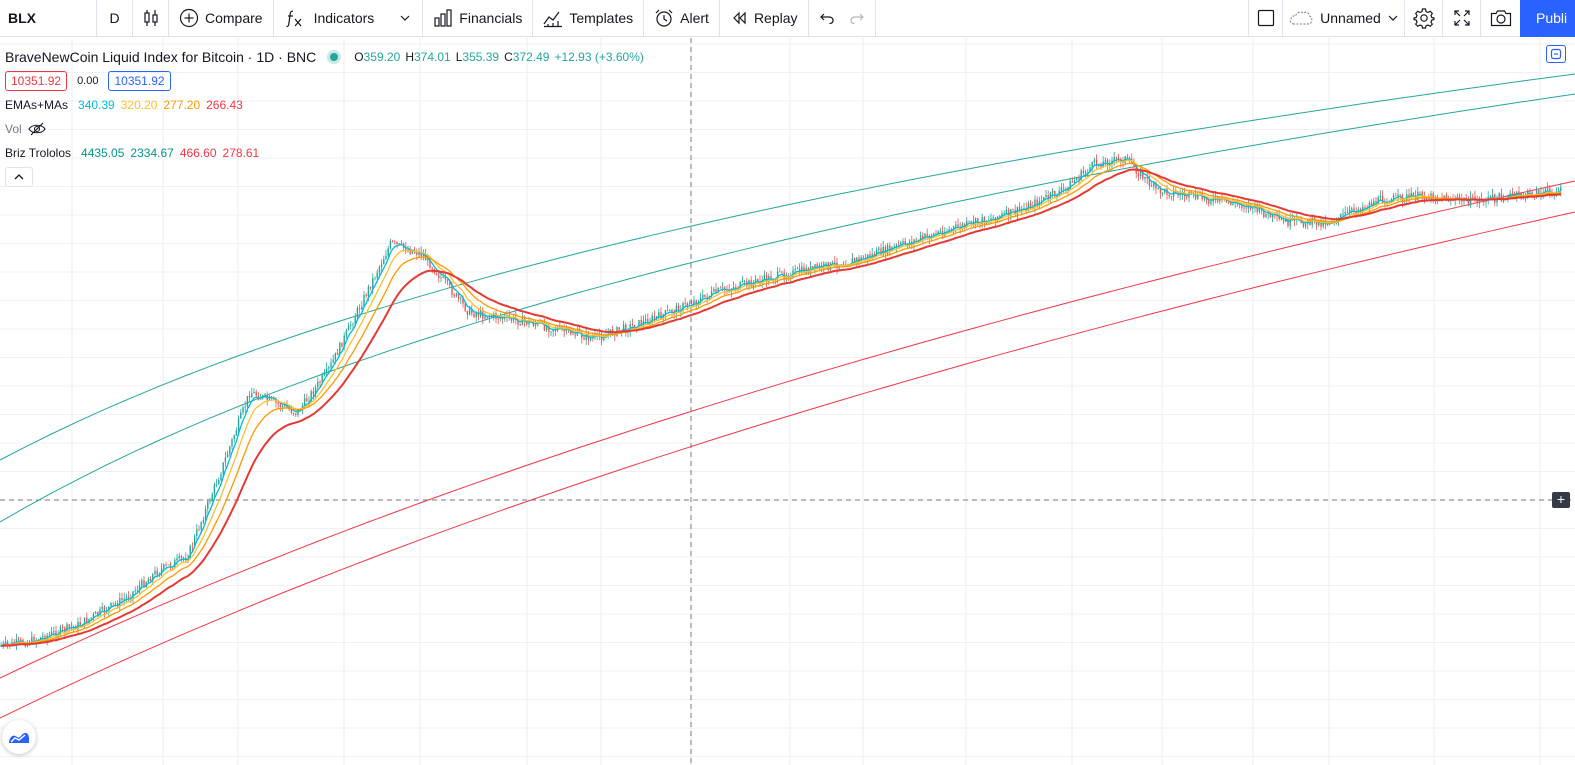 The image size is (1575, 765). I want to click on buy-price-button: 10351.92, so click(139, 81).